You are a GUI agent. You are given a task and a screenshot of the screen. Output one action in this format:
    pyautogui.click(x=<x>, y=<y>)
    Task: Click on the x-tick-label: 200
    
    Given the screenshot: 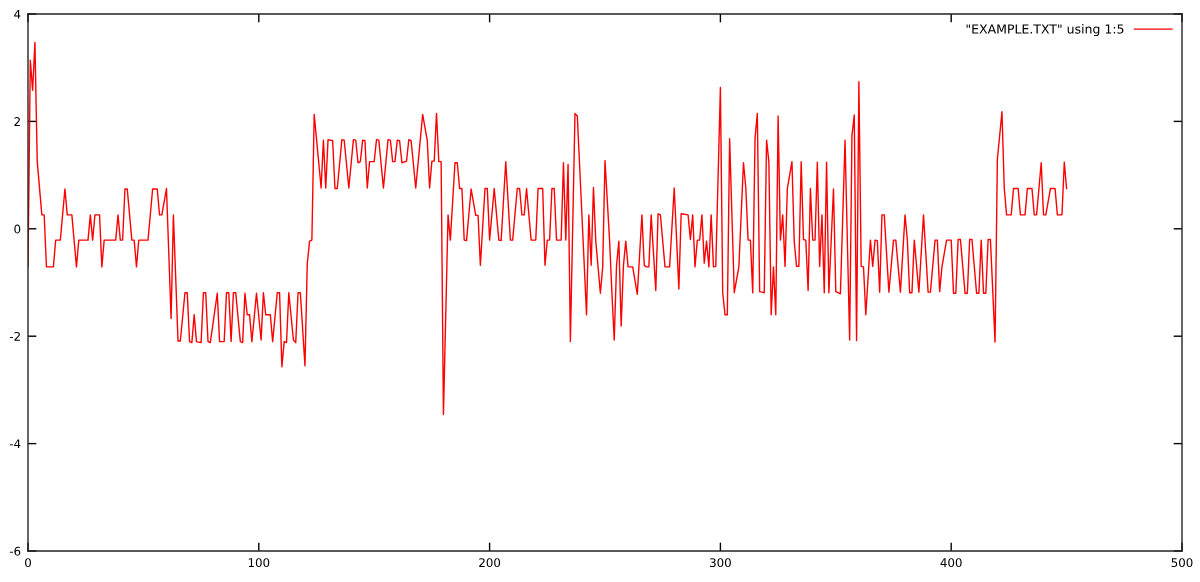 What is the action you would take?
    pyautogui.click(x=490, y=563)
    